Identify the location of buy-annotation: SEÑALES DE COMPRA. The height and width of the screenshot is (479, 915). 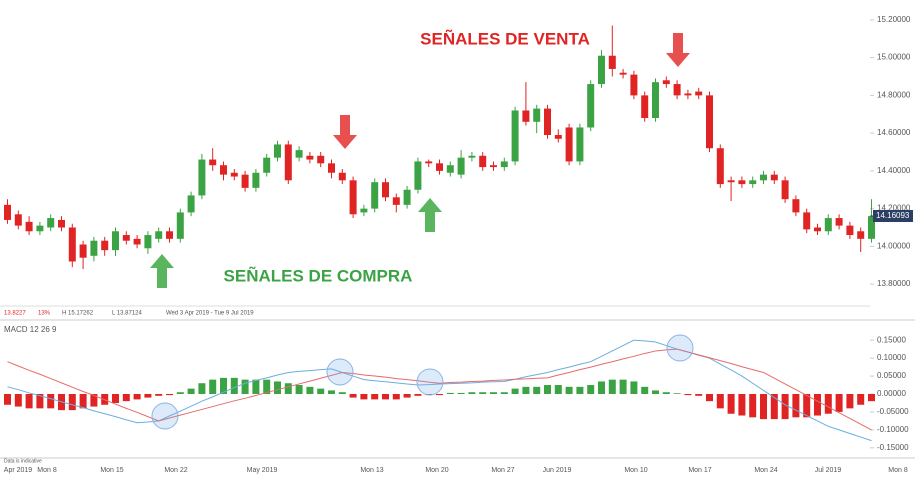
(318, 275).